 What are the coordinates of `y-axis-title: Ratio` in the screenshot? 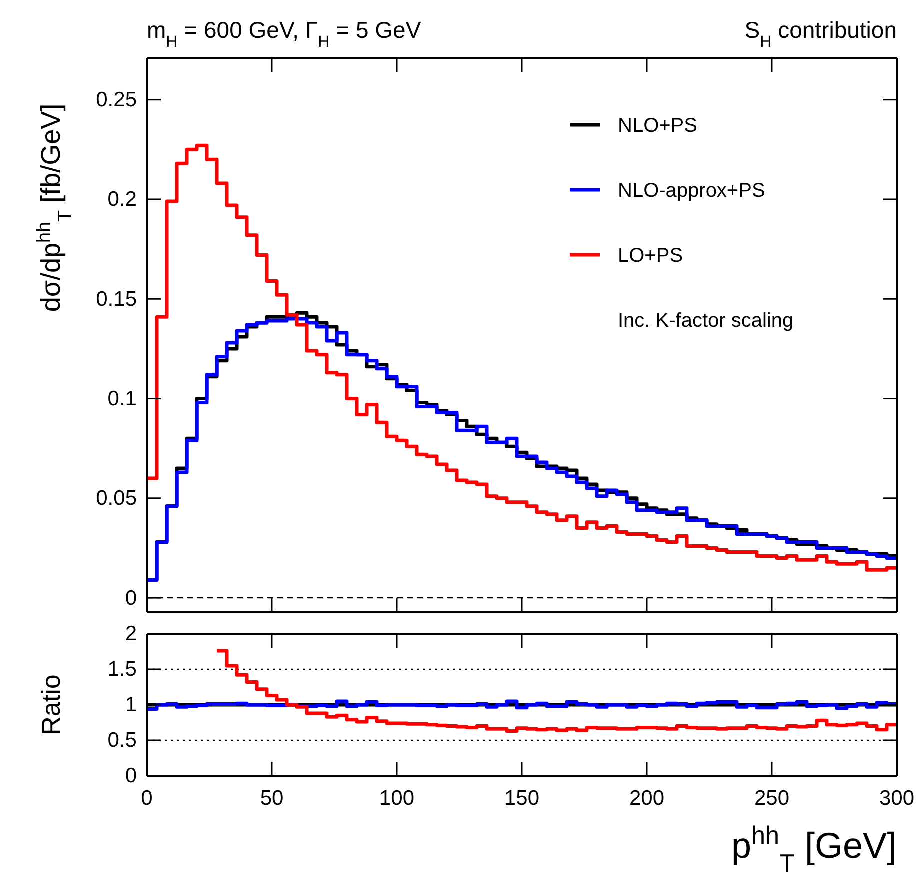 It's located at (51, 705).